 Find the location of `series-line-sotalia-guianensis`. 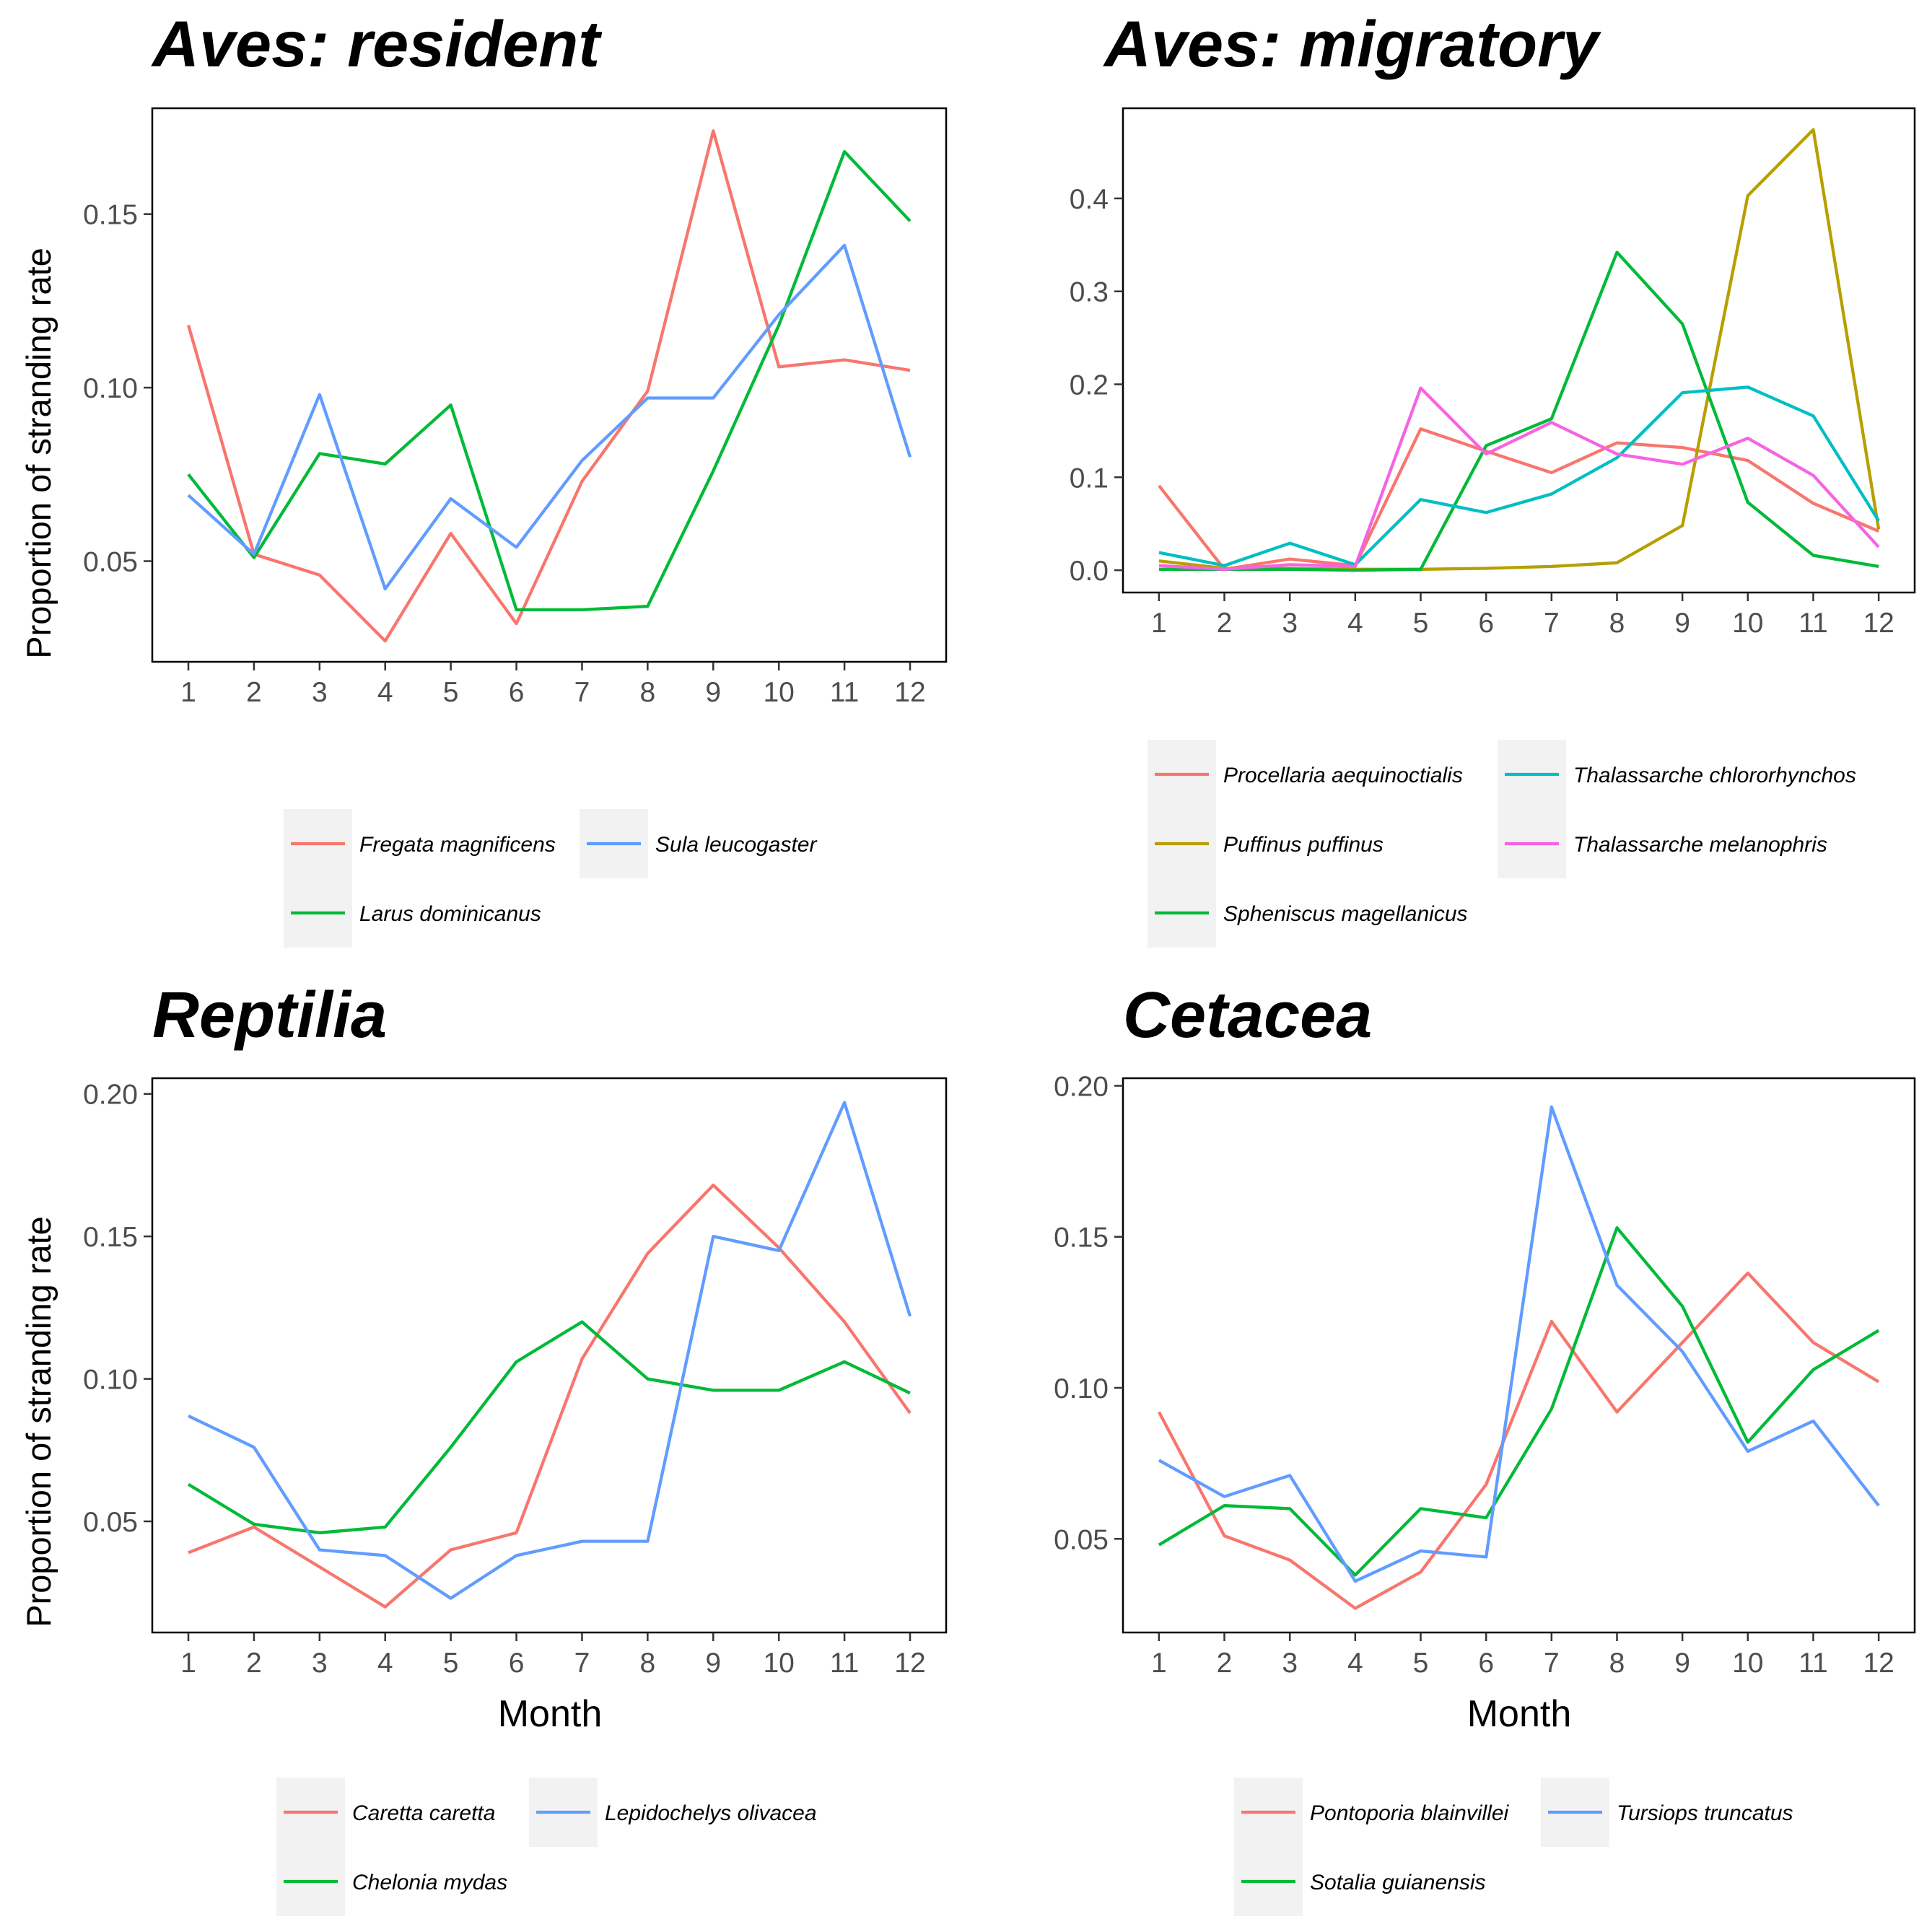

series-line-sotalia-guianensis is located at coordinates (1519, 1401).